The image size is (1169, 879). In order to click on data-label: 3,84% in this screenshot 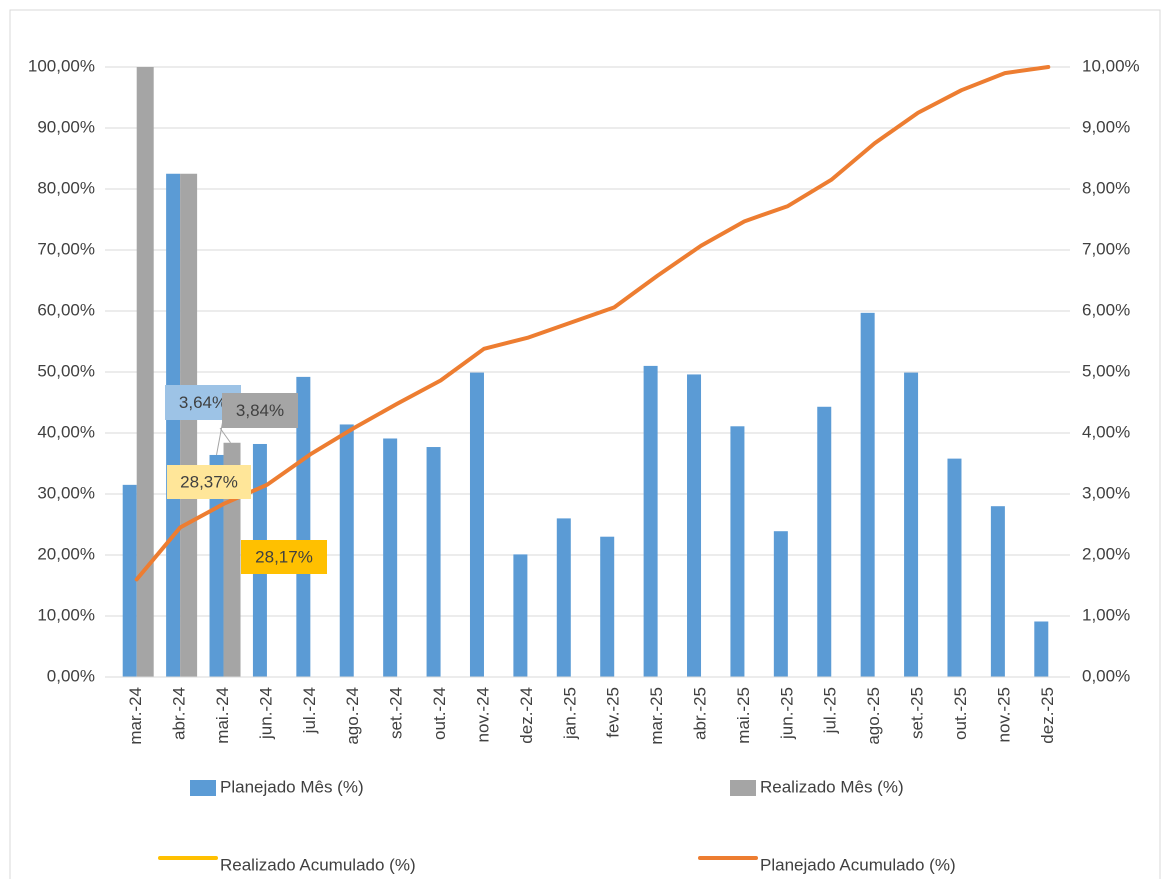, I will do `click(260, 410)`.